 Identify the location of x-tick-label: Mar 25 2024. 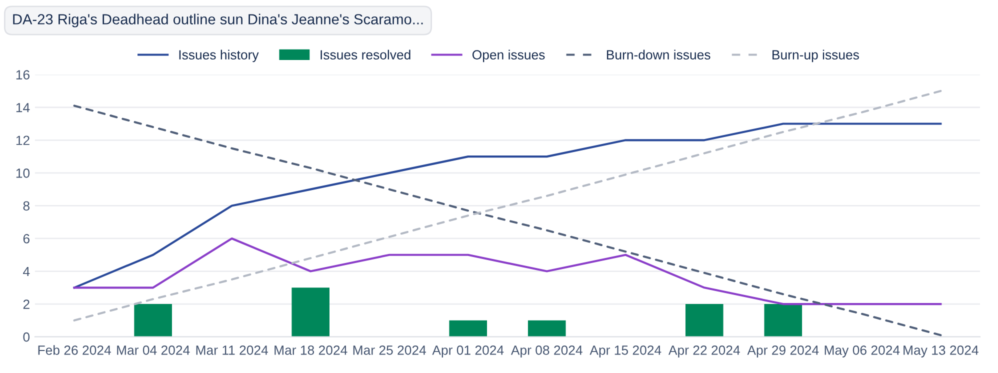
(389, 350).